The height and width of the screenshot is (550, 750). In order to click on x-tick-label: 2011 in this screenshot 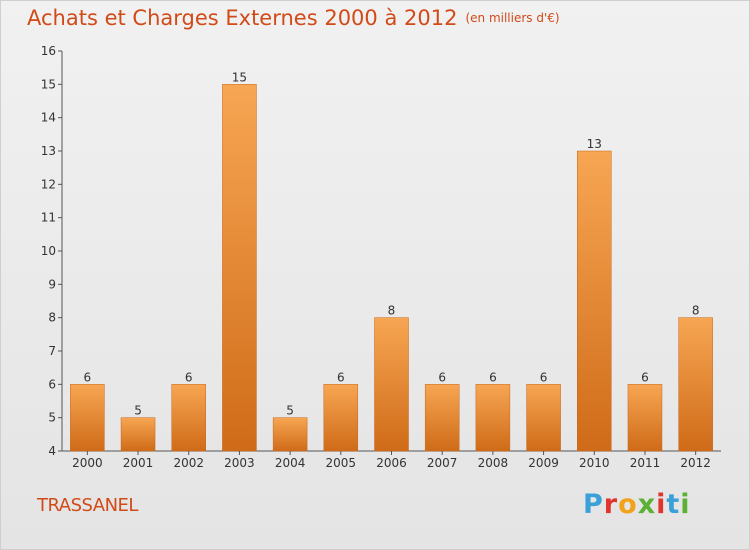, I will do `click(645, 463)`.